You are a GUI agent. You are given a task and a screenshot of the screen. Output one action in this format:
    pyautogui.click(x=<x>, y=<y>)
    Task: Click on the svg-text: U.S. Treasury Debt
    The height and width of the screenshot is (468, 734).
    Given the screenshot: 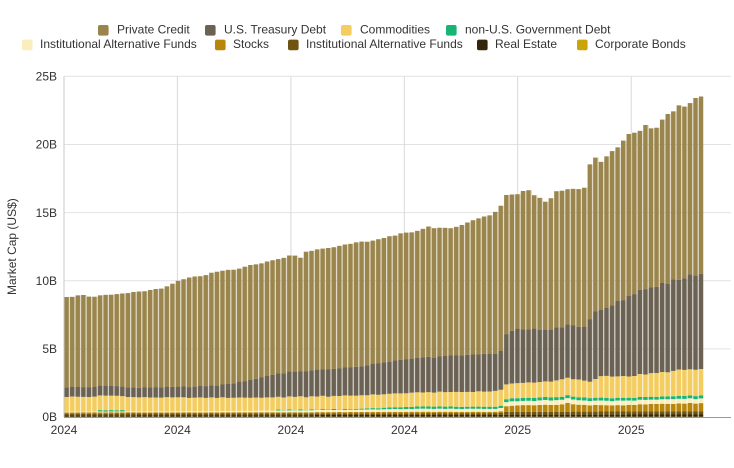 What is the action you would take?
    pyautogui.click(x=275, y=29)
    